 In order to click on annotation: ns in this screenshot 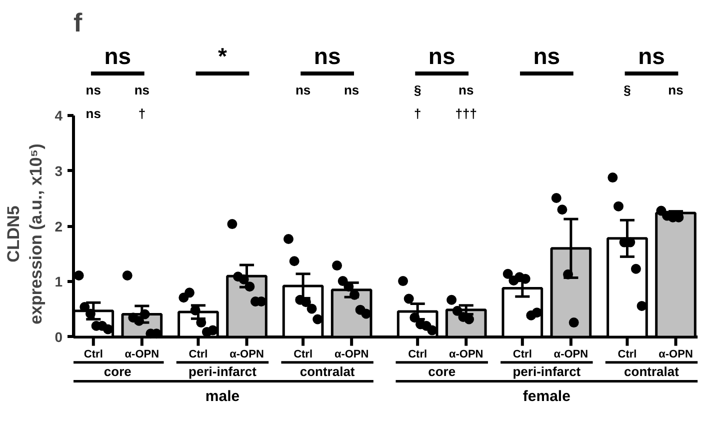, I will do `click(93, 113)`.